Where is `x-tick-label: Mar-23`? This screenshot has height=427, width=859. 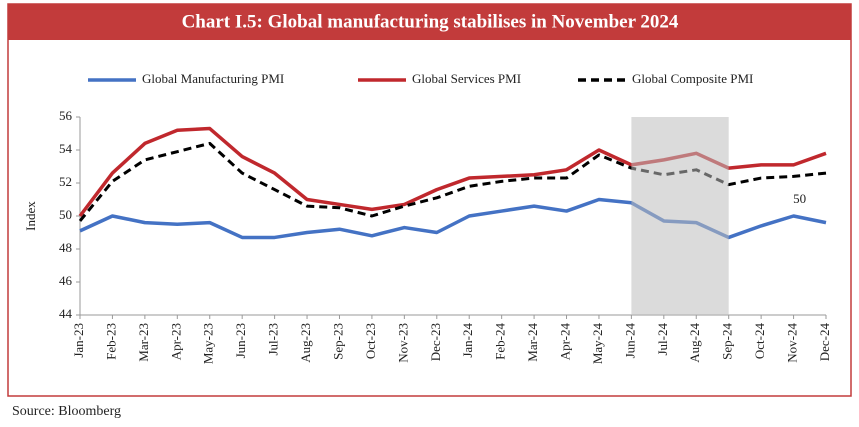 x-tick-label: Mar-23 is located at coordinates (143, 342).